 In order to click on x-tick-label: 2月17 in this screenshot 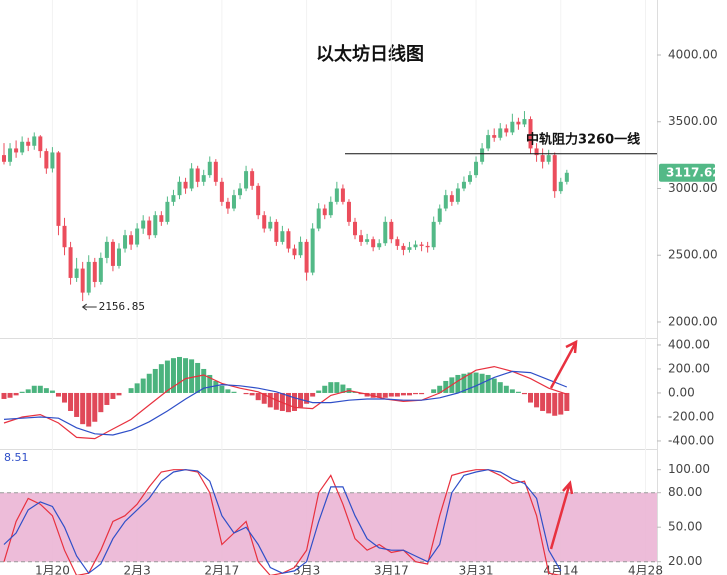, I will do `click(221, 569)`.